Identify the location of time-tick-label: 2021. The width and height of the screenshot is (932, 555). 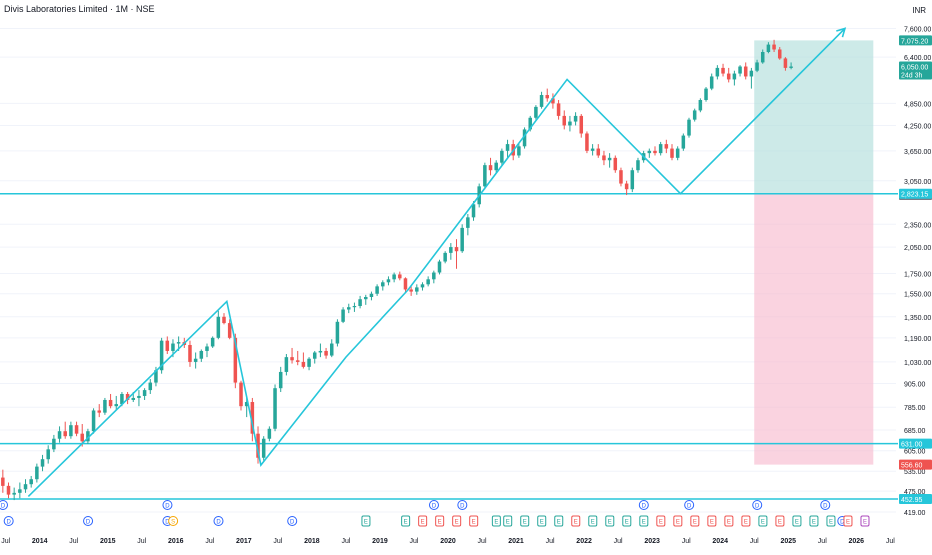
(516, 541).